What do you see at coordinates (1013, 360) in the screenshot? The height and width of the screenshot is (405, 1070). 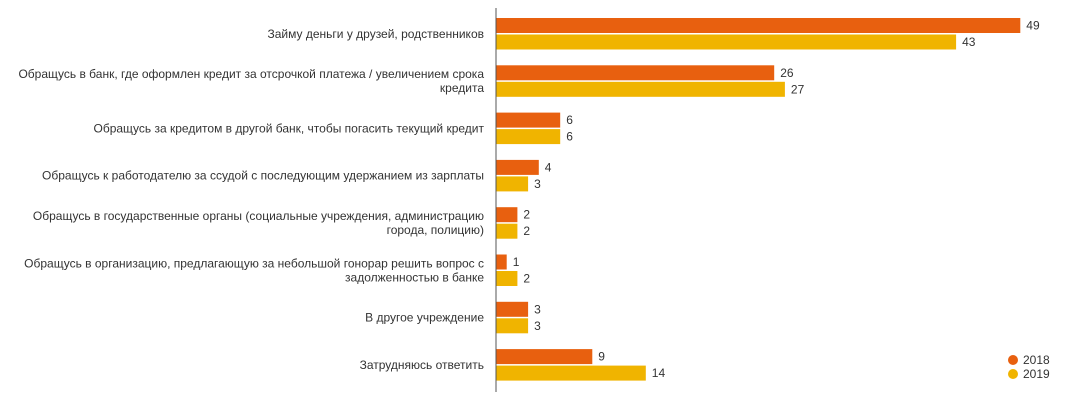 I see `legend-marker-2018` at bounding box center [1013, 360].